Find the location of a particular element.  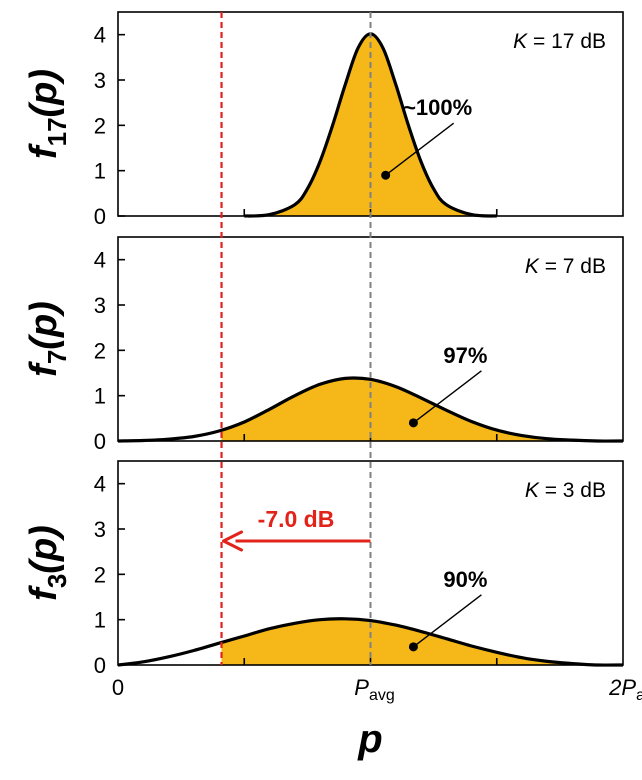

shift-arrow-head is located at coordinates (233, 541).